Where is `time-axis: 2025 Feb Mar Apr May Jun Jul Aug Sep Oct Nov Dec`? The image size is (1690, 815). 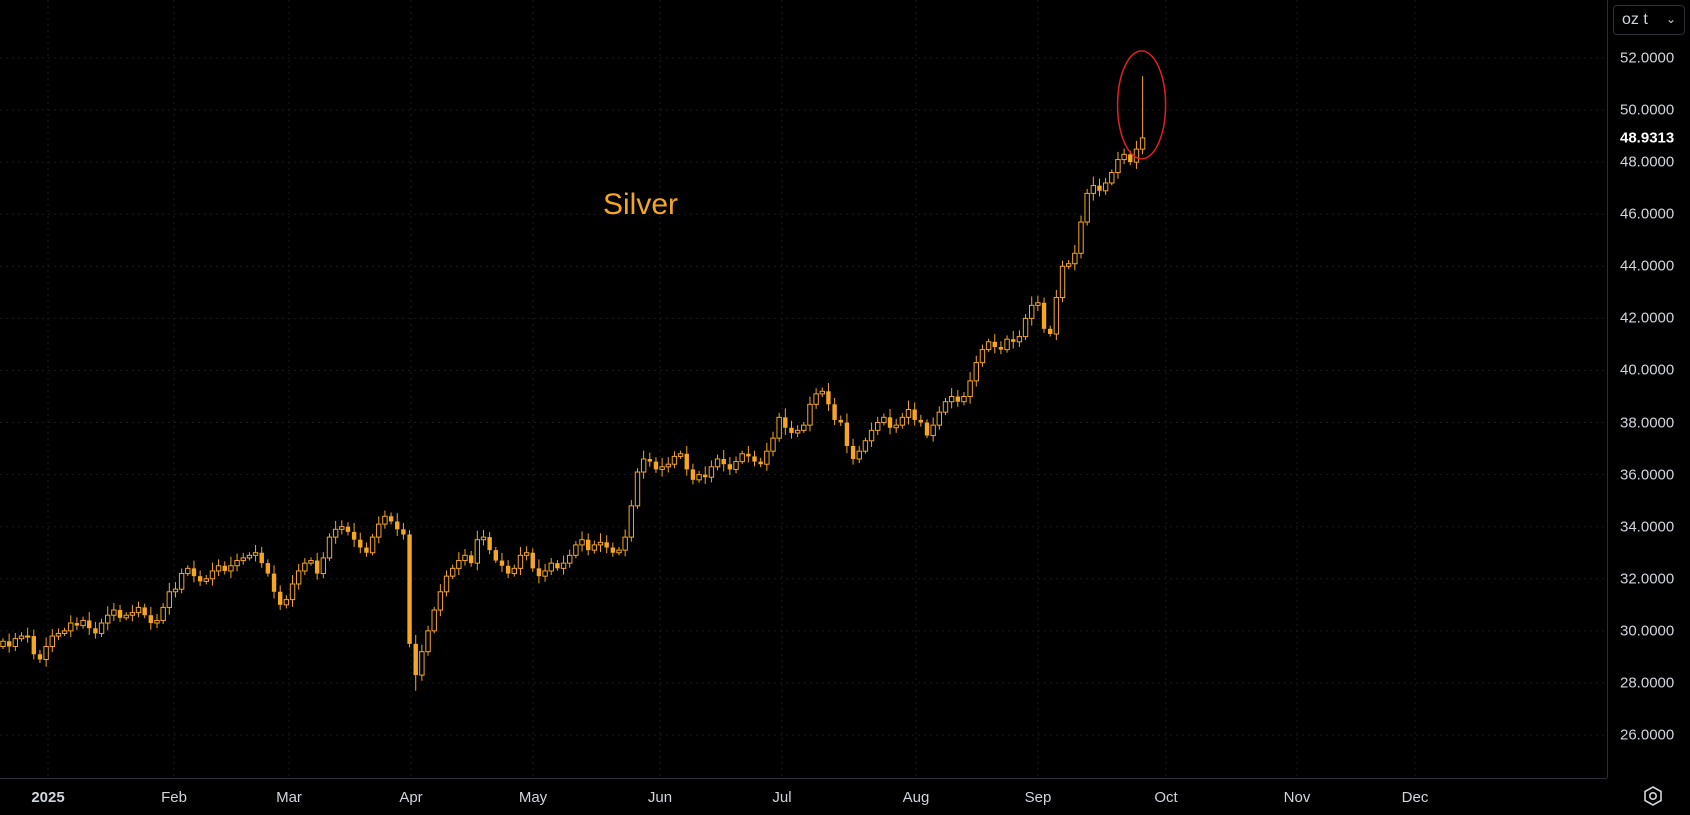
time-axis: 2025 Feb Mar Apr May Jun Jul Aug Sep Oct Nov Dec is located at coordinates (803, 796).